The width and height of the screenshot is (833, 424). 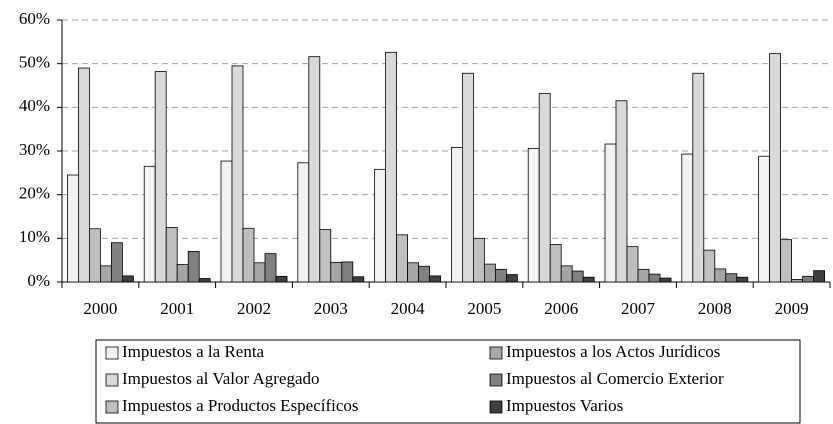 What do you see at coordinates (564, 405) in the screenshot?
I see `legend-label: Impuestos Varios` at bounding box center [564, 405].